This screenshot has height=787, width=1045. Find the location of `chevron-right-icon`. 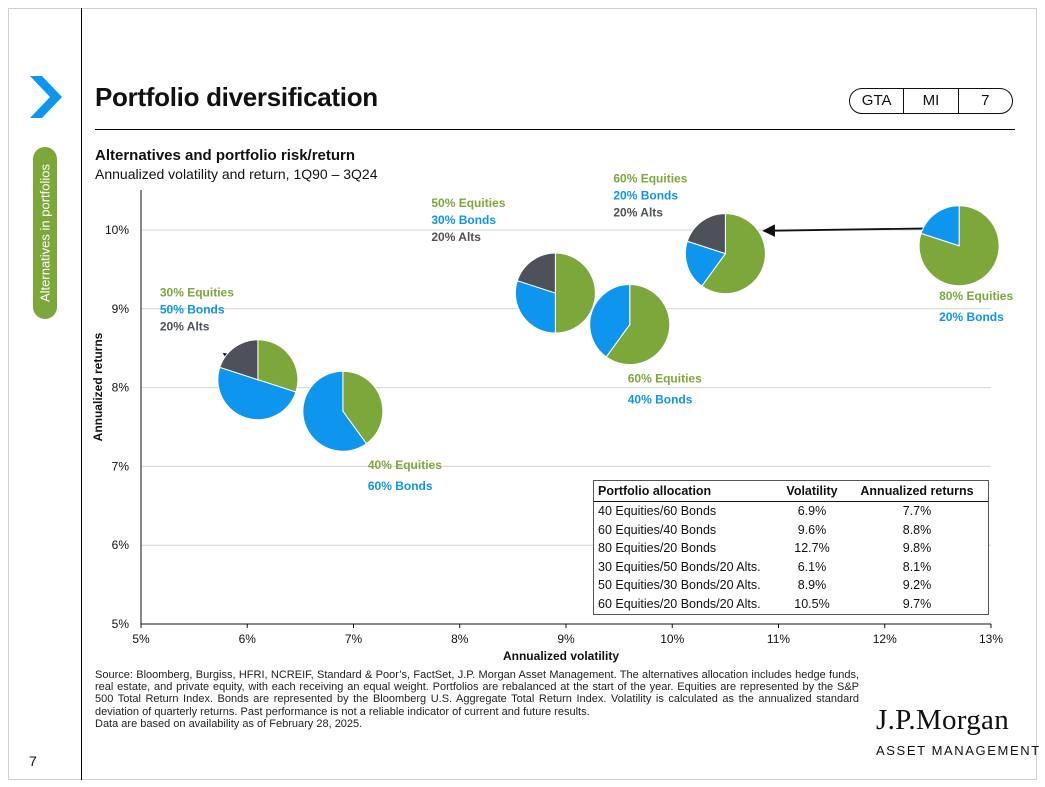

chevron-right-icon is located at coordinates (46, 97).